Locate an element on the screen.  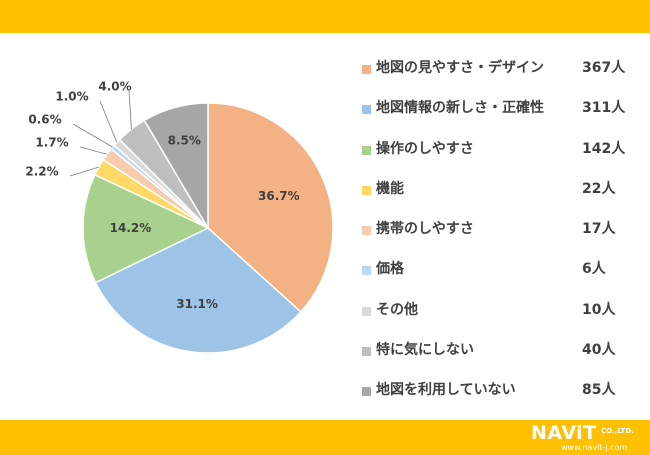
legend-item: 地図情報の新しさ・正確性 311人 is located at coordinates (497, 117).